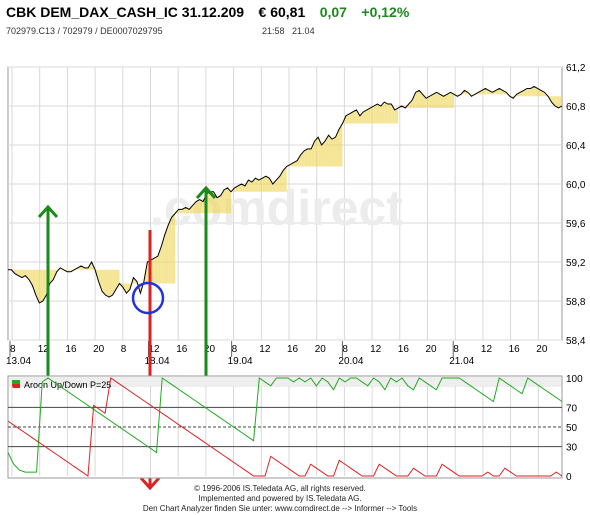 The image size is (590, 515). I want to click on y-tick-label: 59,2, so click(576, 263).